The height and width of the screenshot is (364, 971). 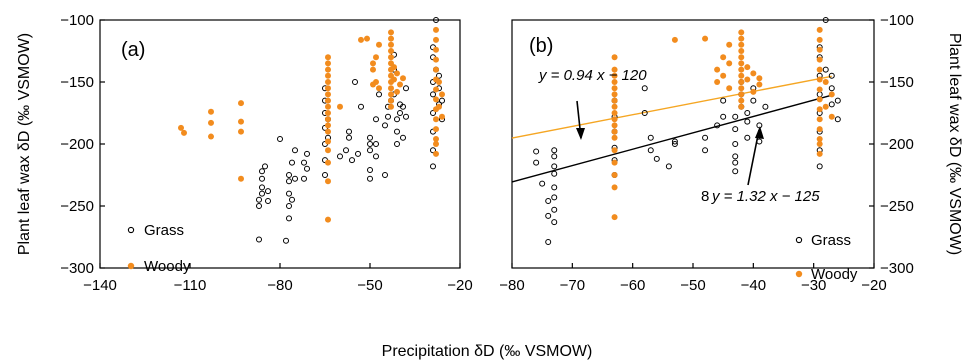 What do you see at coordinates (541, 46) in the screenshot?
I see `panel-b-label: (b)` at bounding box center [541, 46].